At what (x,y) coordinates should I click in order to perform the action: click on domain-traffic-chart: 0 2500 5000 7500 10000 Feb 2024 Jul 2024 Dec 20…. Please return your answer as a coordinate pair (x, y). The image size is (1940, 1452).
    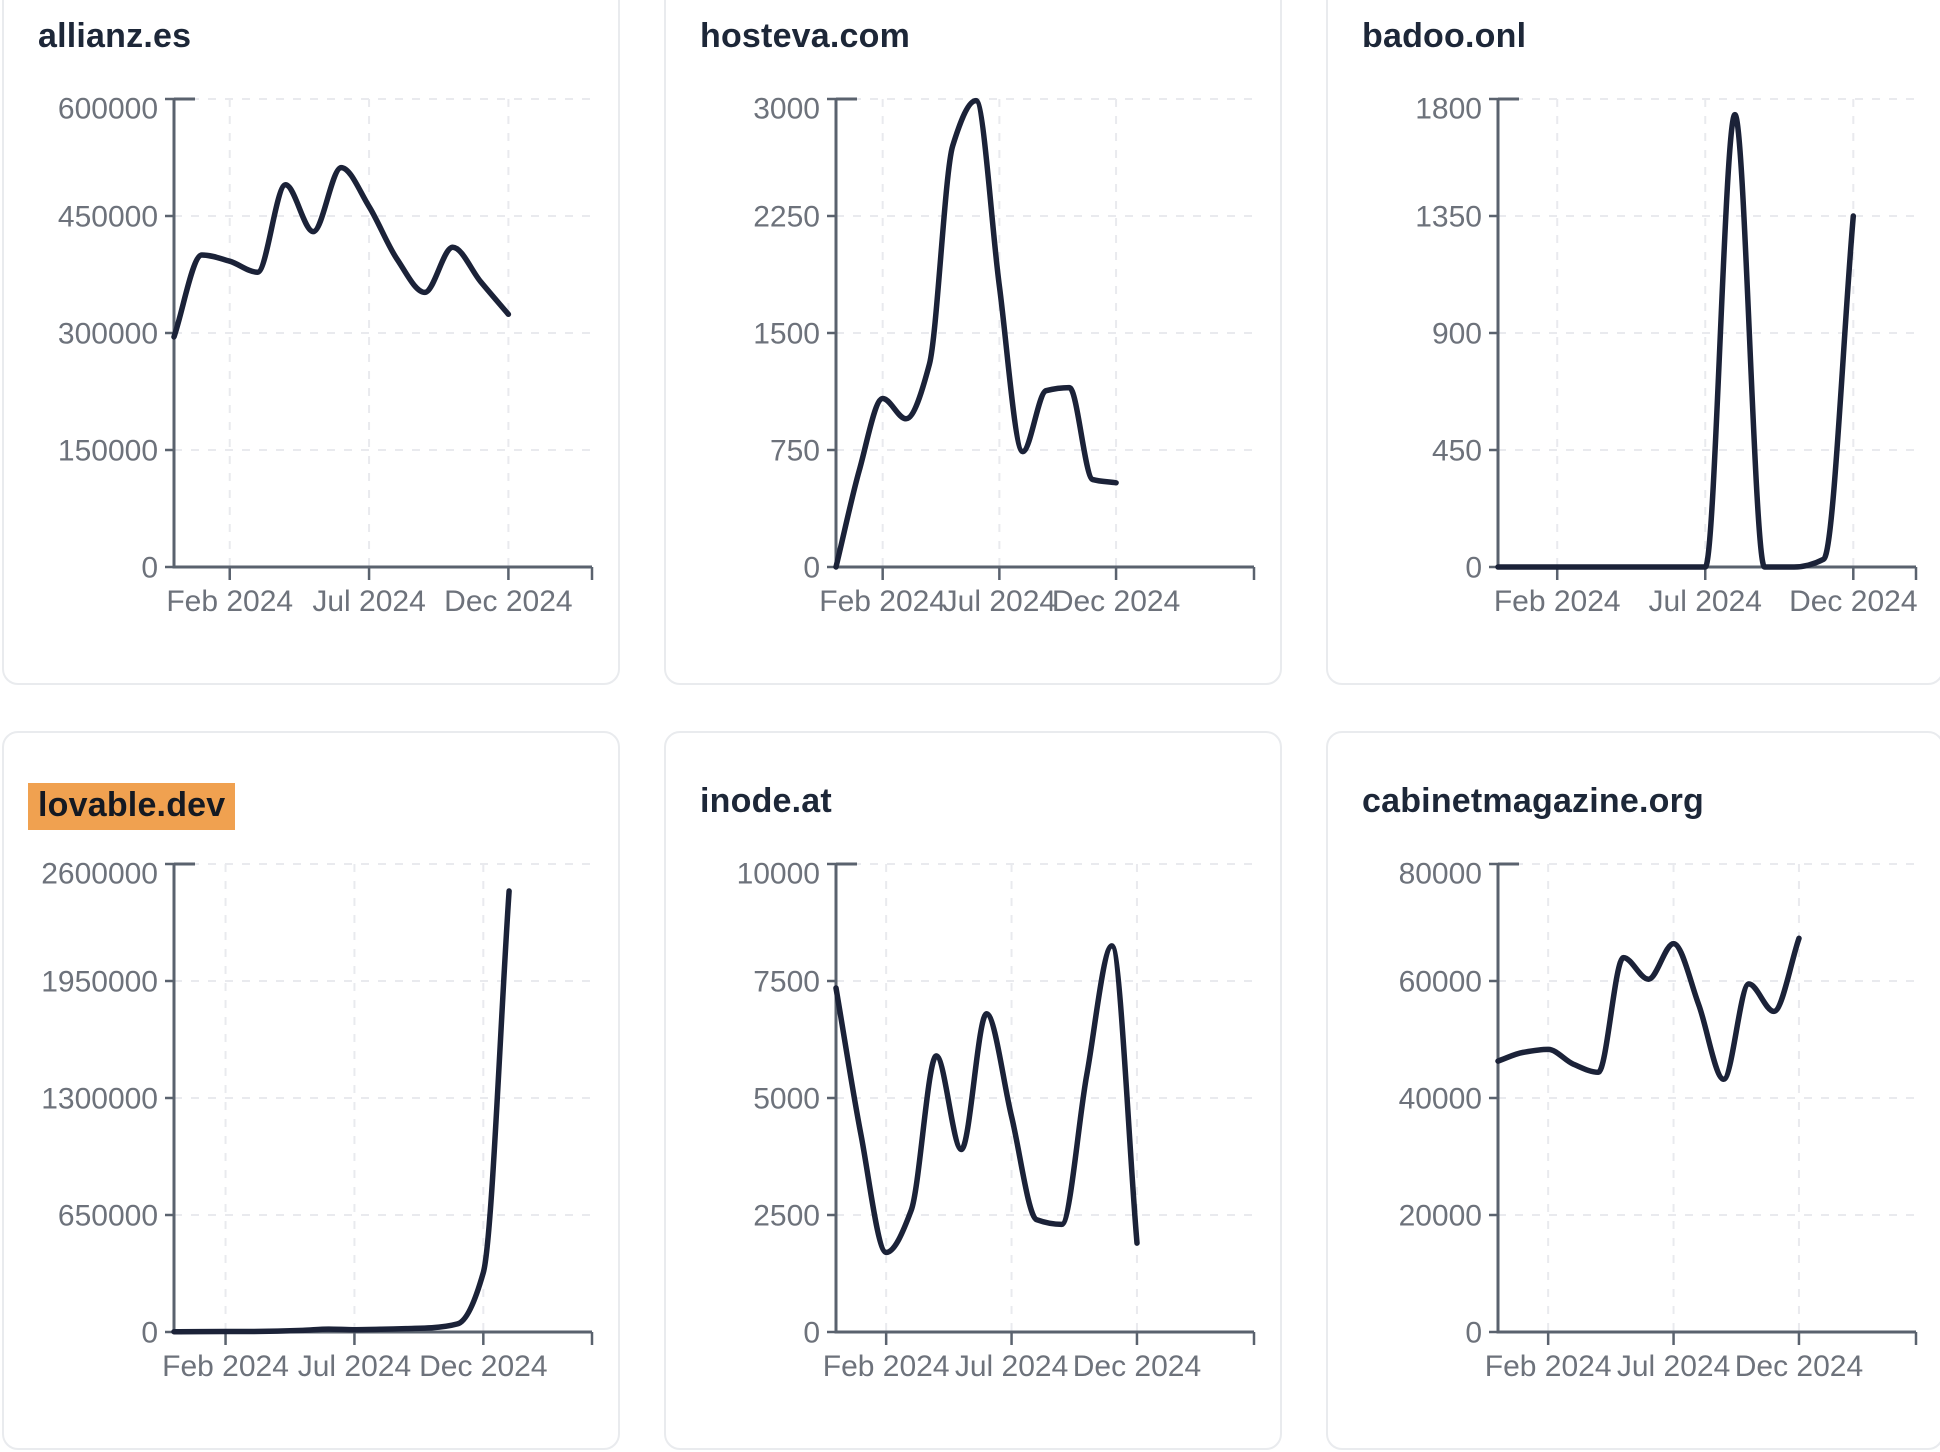
    Looking at the image, I should click on (996, 1120).